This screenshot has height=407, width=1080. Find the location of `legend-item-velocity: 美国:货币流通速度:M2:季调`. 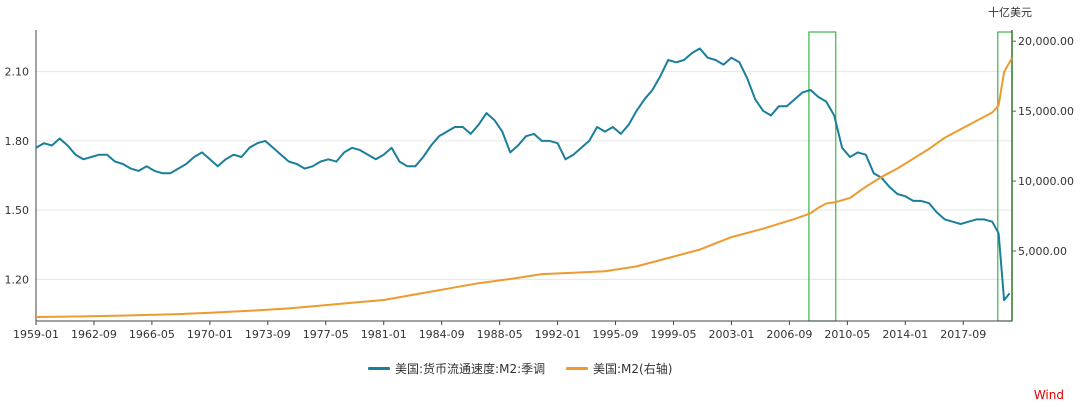

legend-item-velocity: 美国:货币流通速度:M2:季调 is located at coordinates (456, 368).